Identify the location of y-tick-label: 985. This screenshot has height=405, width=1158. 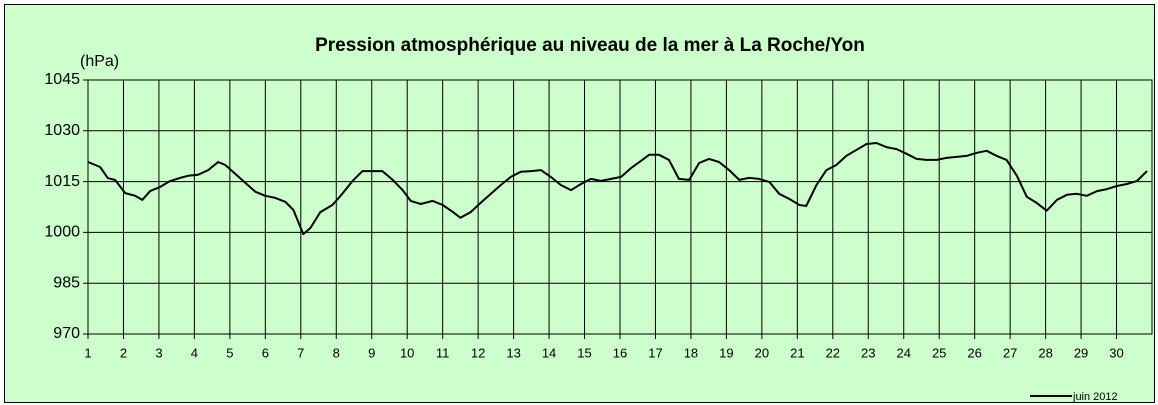
(66, 282).